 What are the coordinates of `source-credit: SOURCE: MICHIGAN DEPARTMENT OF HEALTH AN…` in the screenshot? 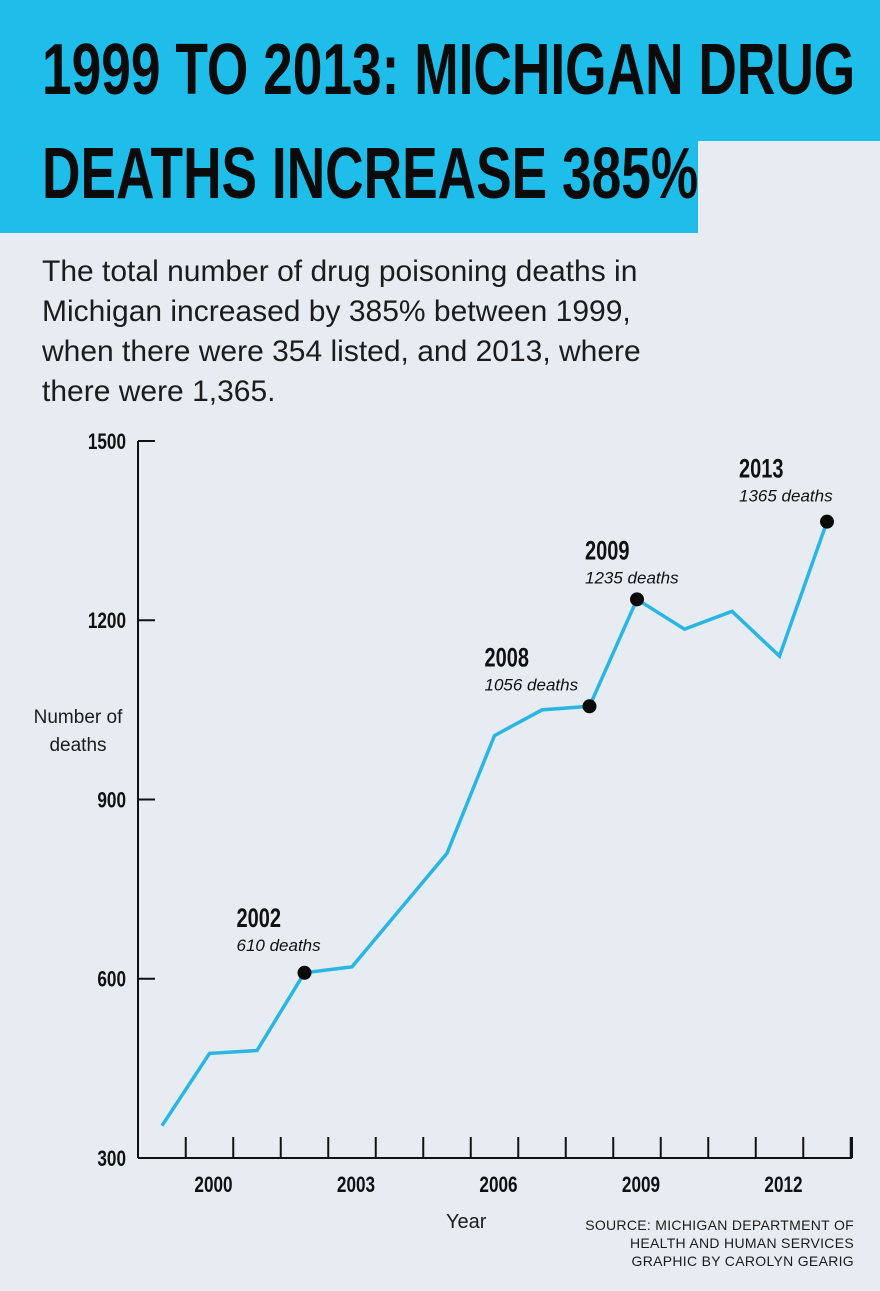 It's located at (719, 1243).